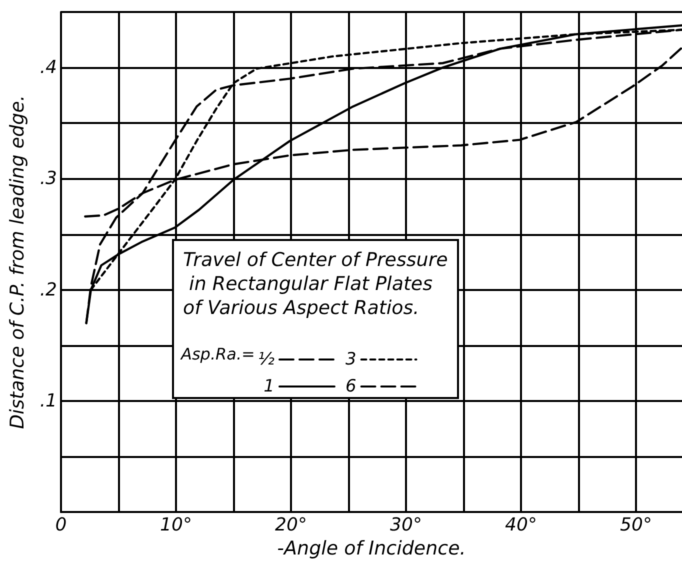 The width and height of the screenshot is (682, 563). What do you see at coordinates (371, 549) in the screenshot?
I see `x-axis-title: -Angle of Incidence.` at bounding box center [371, 549].